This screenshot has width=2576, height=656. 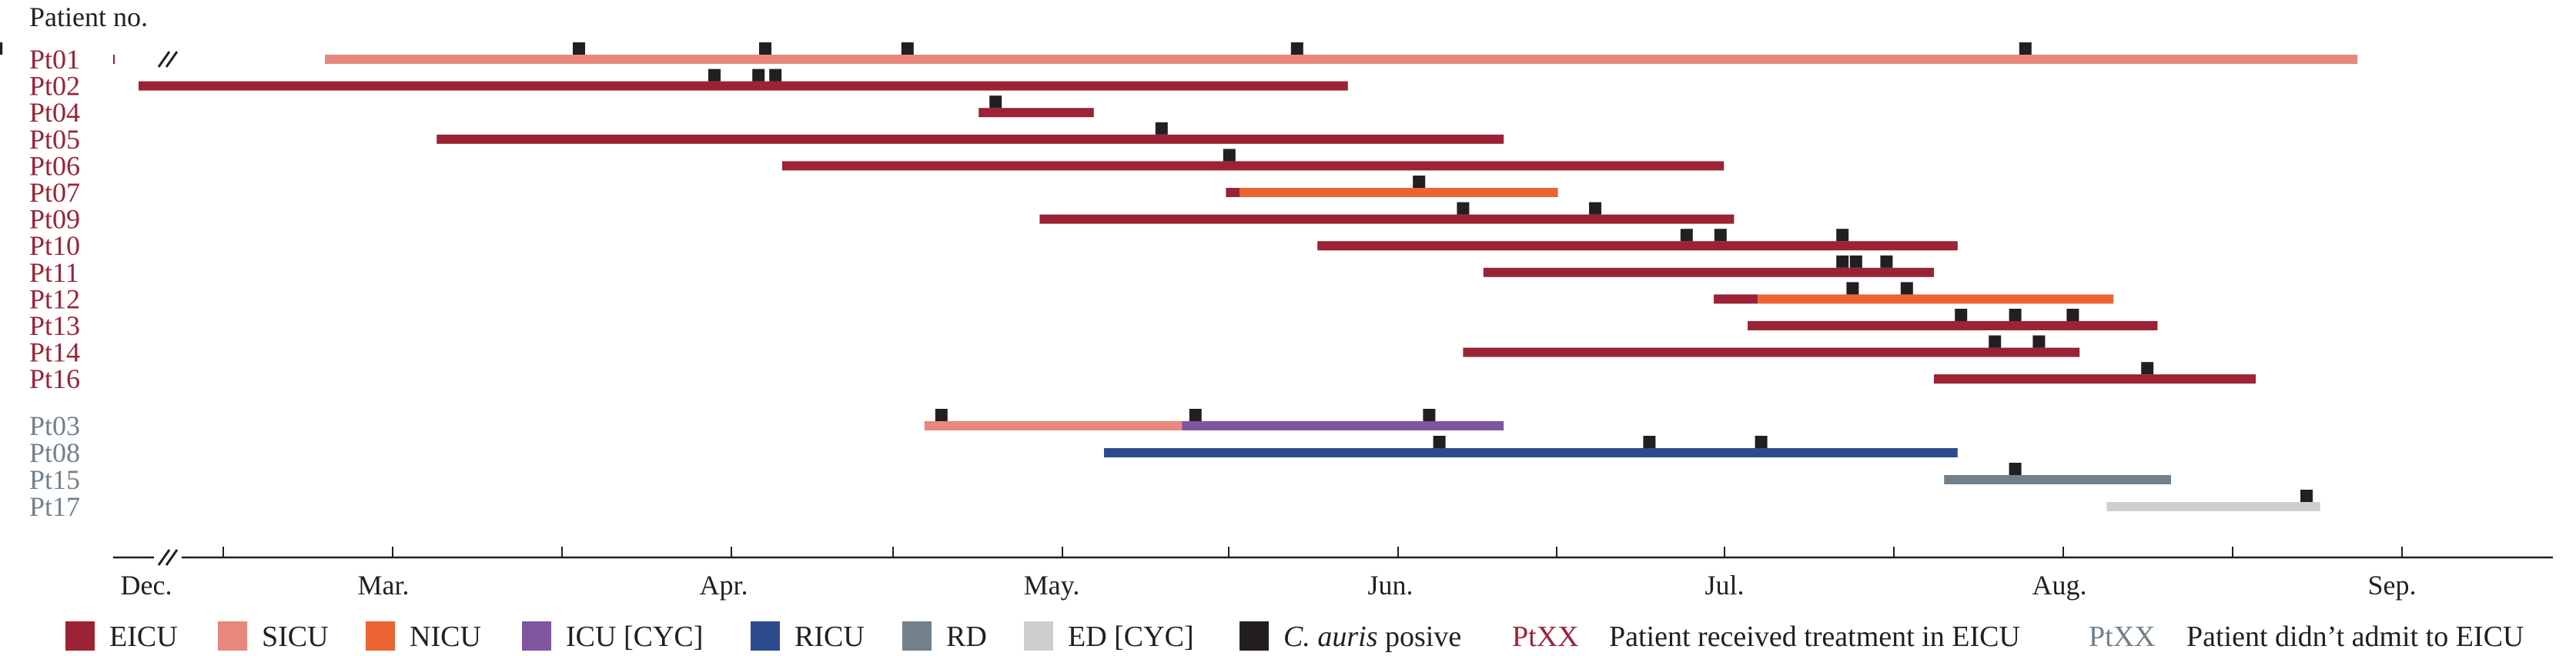 What do you see at coordinates (54, 86) in the screenshot?
I see `patient-label: Pt02` at bounding box center [54, 86].